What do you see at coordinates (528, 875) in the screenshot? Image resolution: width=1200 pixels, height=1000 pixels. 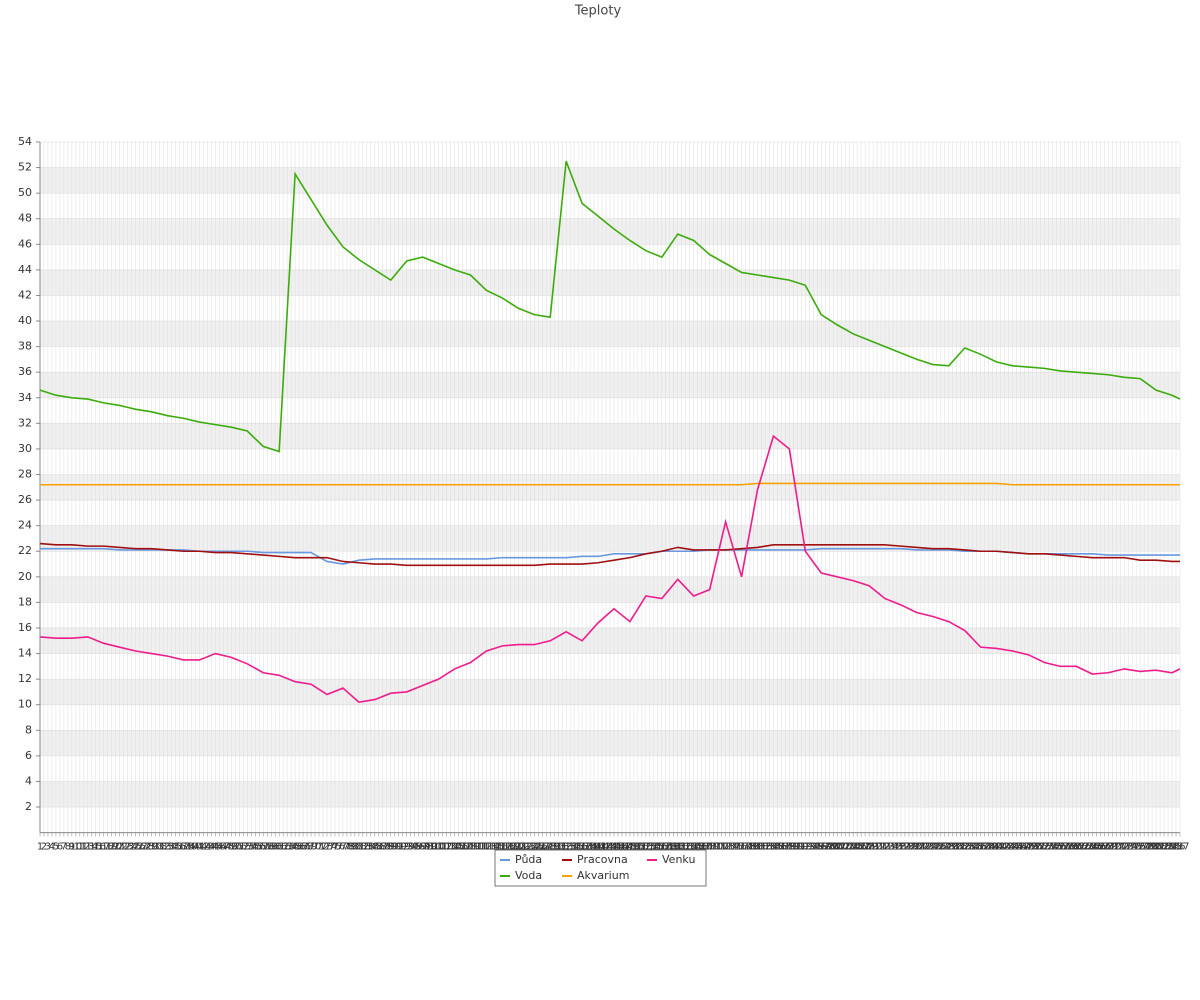 I see `legend-label: Voda` at bounding box center [528, 875].